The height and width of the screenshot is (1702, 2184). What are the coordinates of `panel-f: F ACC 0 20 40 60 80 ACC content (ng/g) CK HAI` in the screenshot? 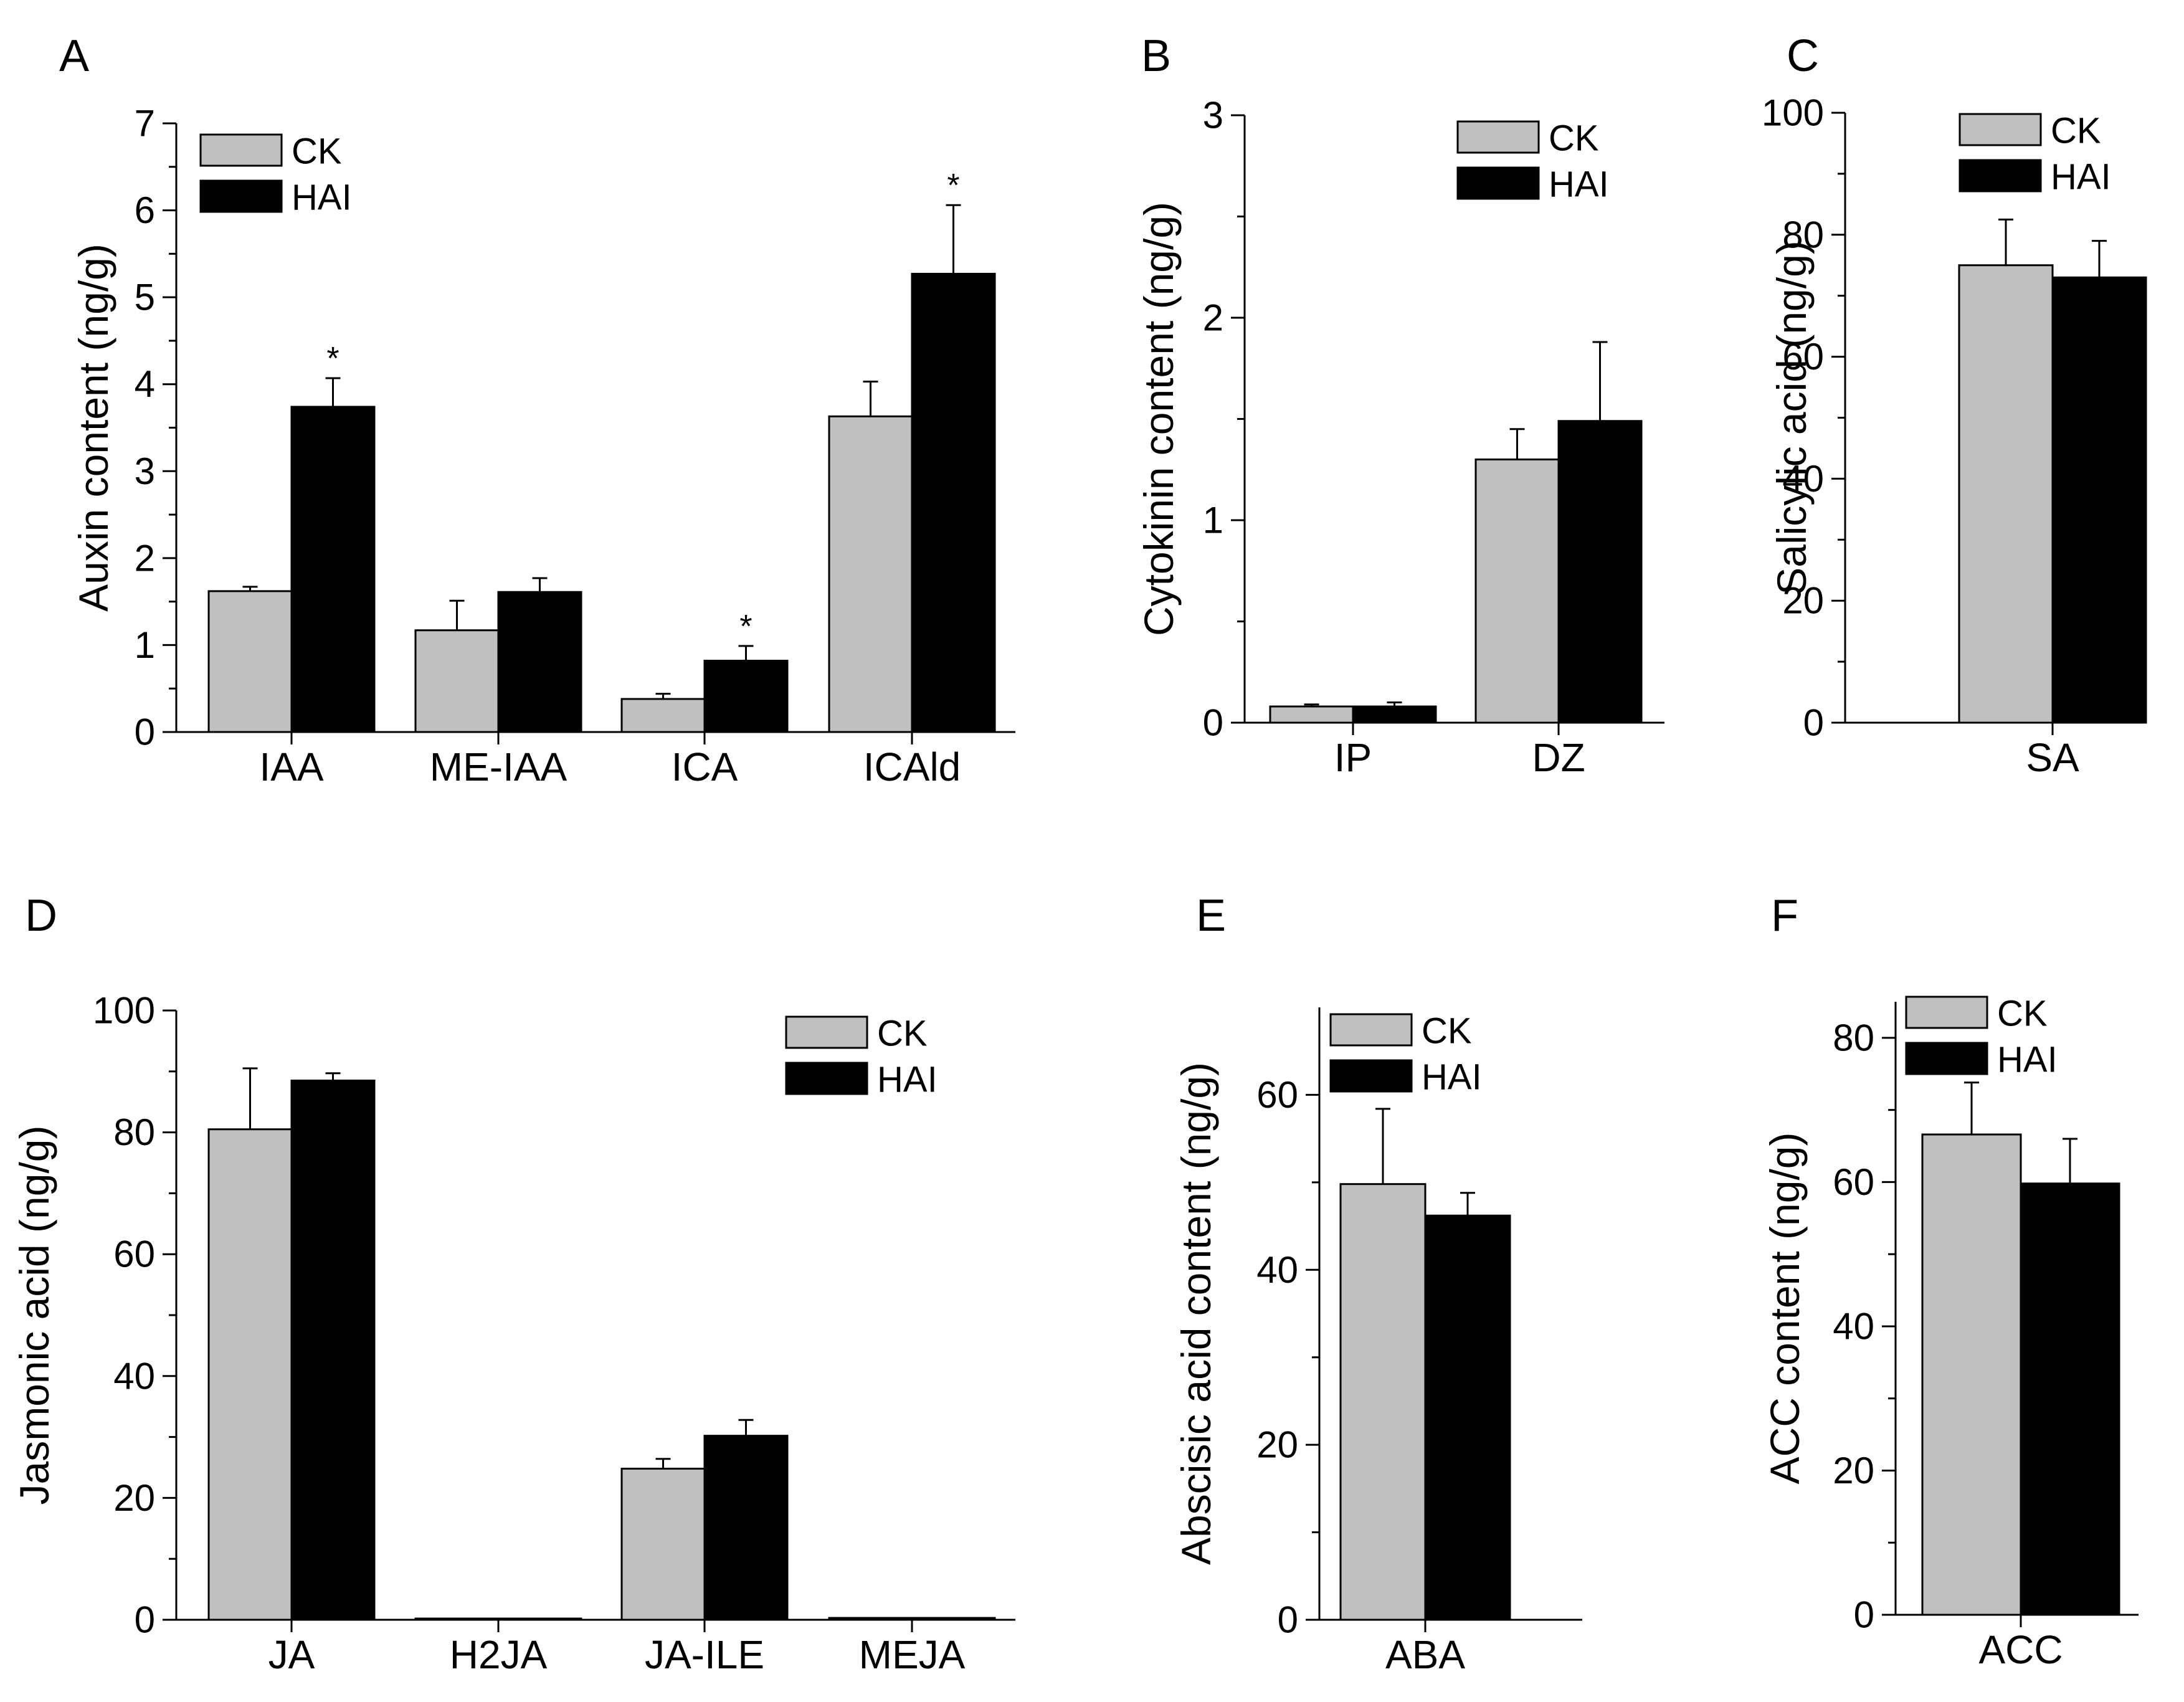 It's located at (1950, 1281).